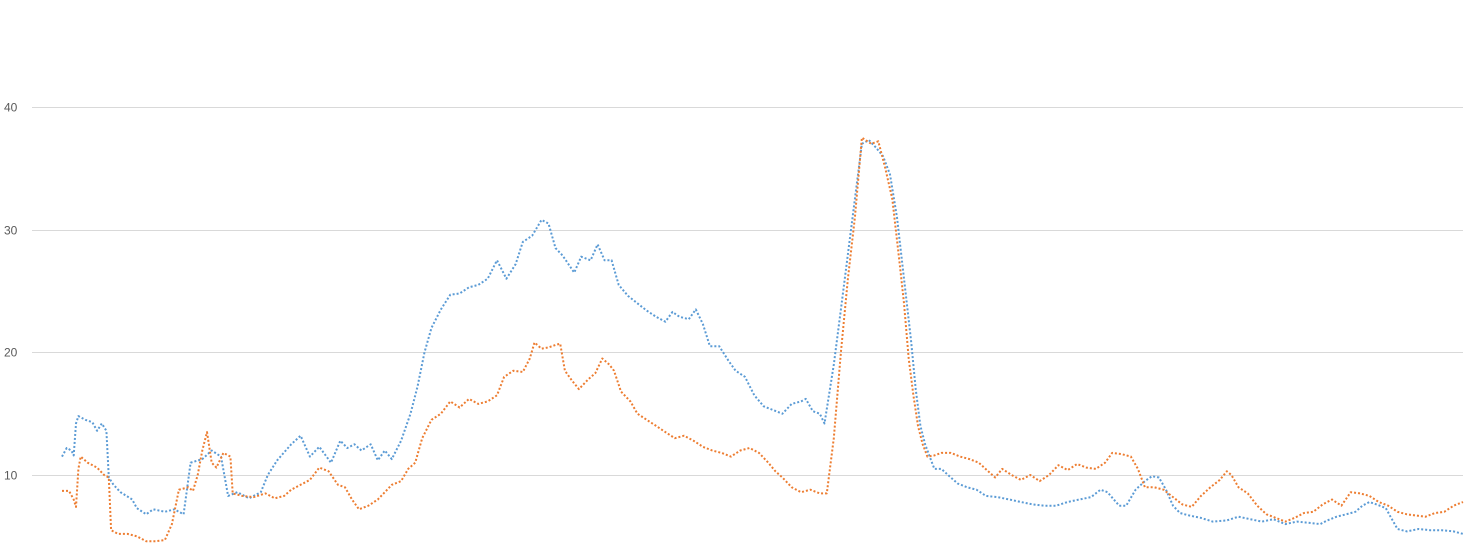 This screenshot has width=1467, height=550. Describe the element at coordinates (11, 108) in the screenshot. I see `y-tick-label-40: 40` at that location.